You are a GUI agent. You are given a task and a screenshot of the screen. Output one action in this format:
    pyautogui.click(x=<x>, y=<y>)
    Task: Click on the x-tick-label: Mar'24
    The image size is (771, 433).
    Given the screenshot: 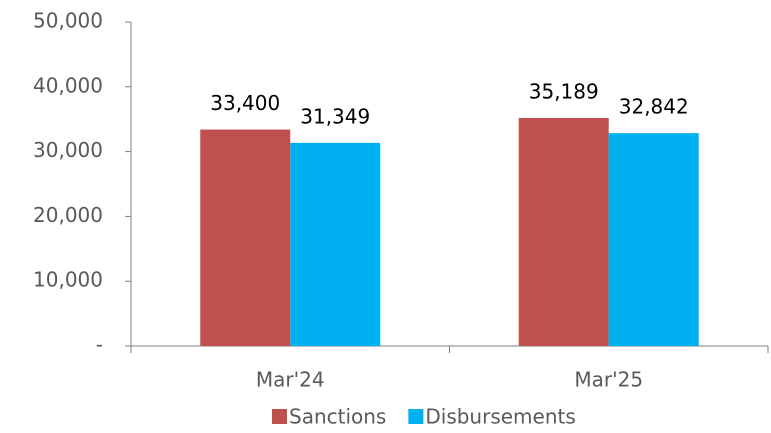 What is the action you would take?
    pyautogui.click(x=290, y=380)
    